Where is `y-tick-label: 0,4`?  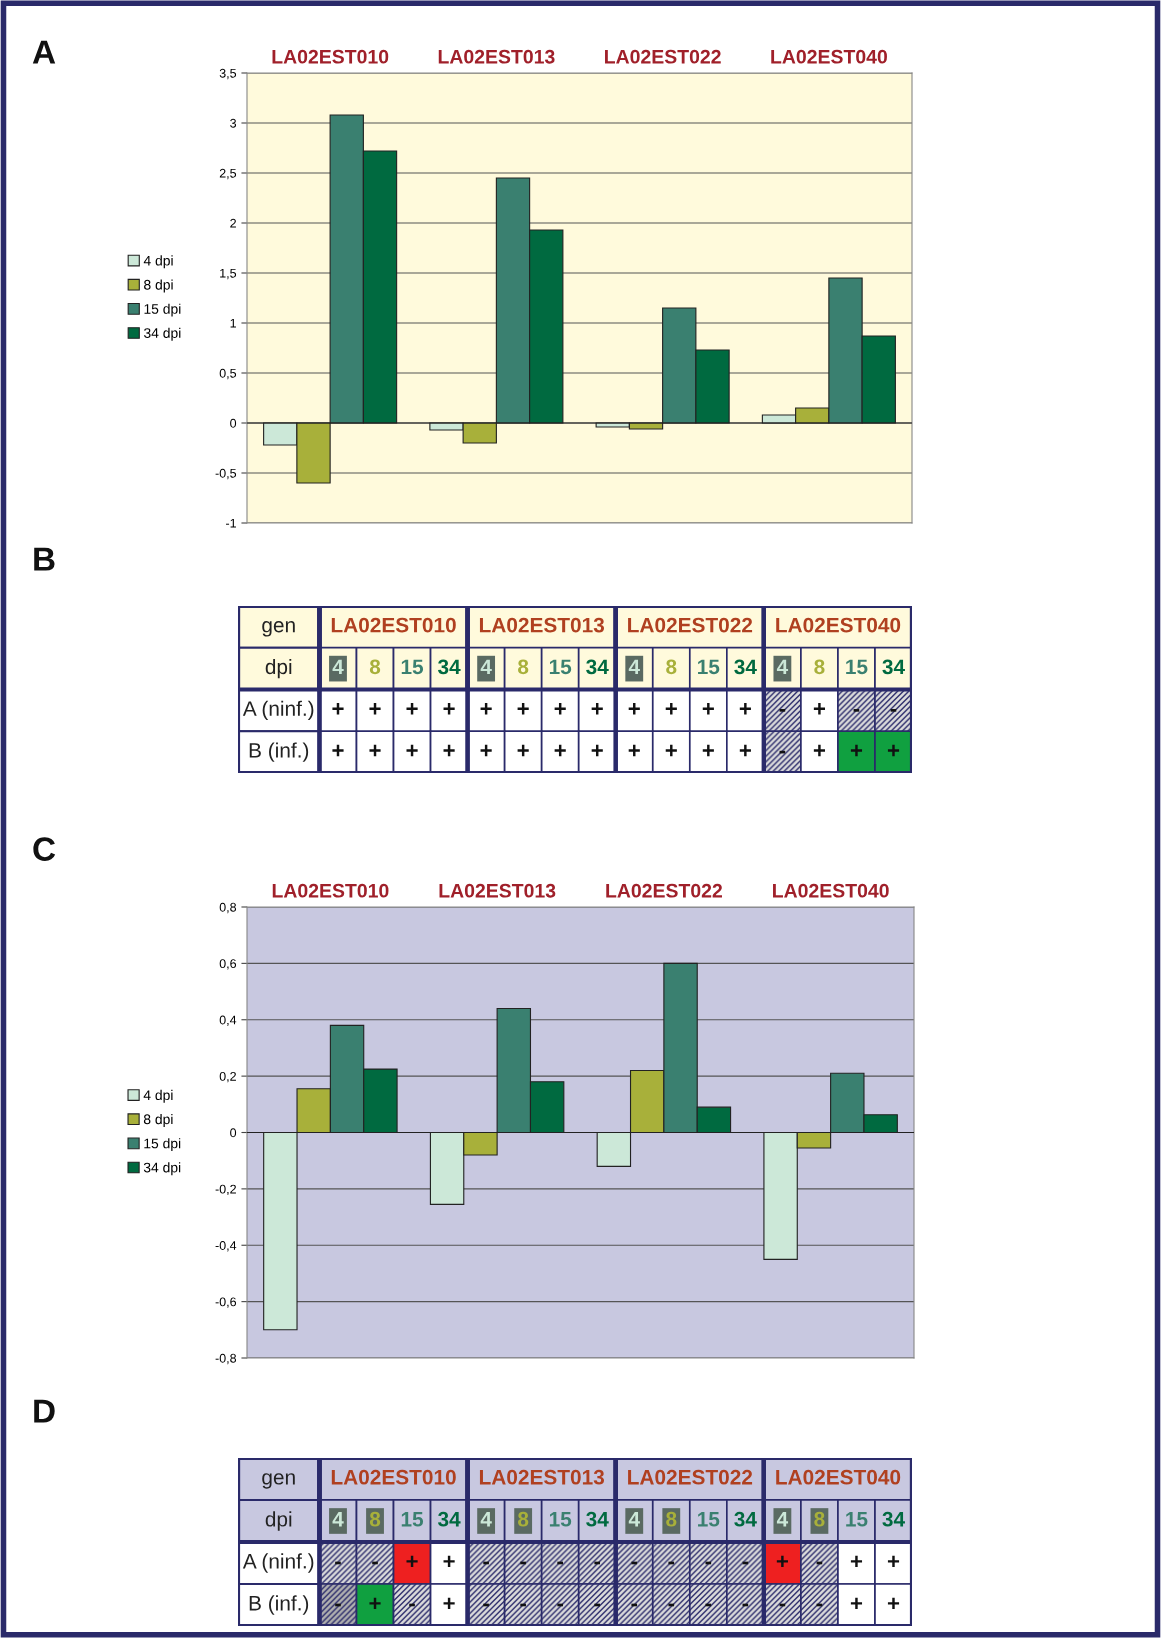 y-tick-label: 0,4 is located at coordinates (228, 1020).